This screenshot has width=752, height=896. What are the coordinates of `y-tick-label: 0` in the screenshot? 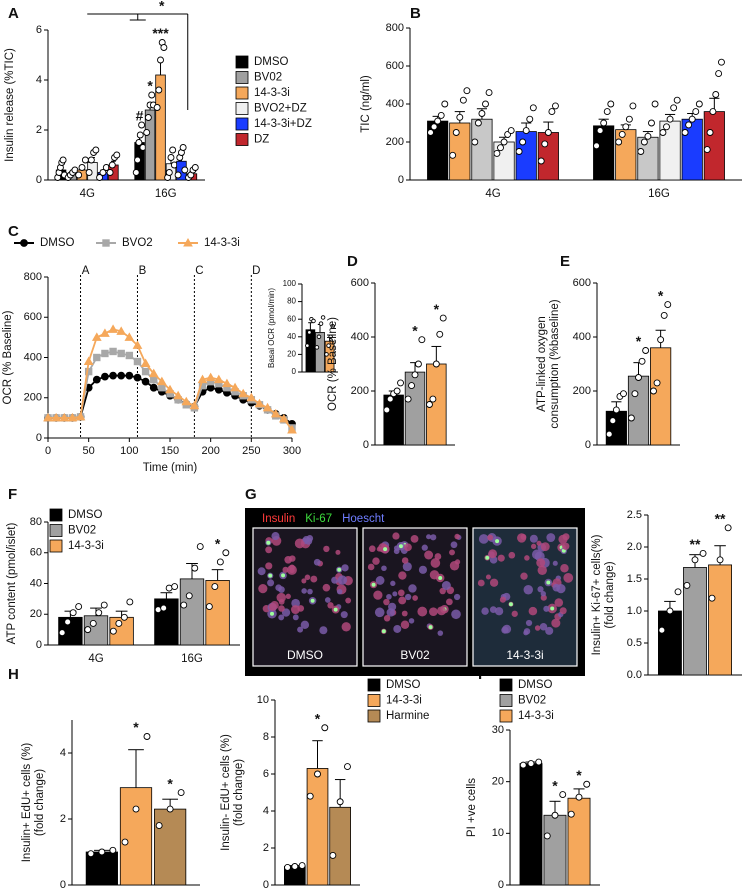 It's located at (266, 885).